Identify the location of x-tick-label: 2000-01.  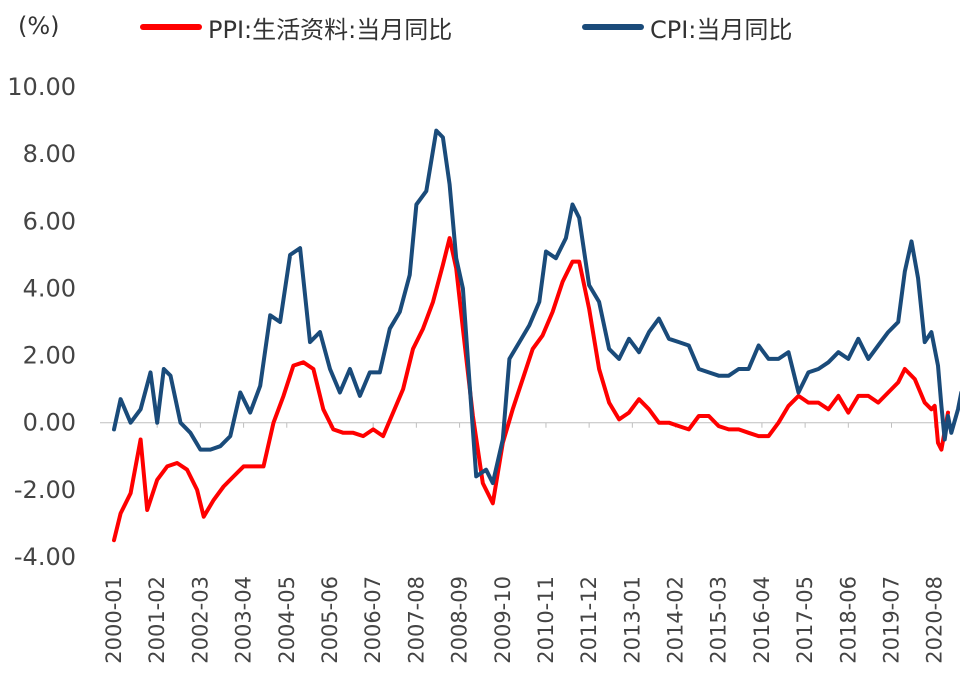
(114, 620).